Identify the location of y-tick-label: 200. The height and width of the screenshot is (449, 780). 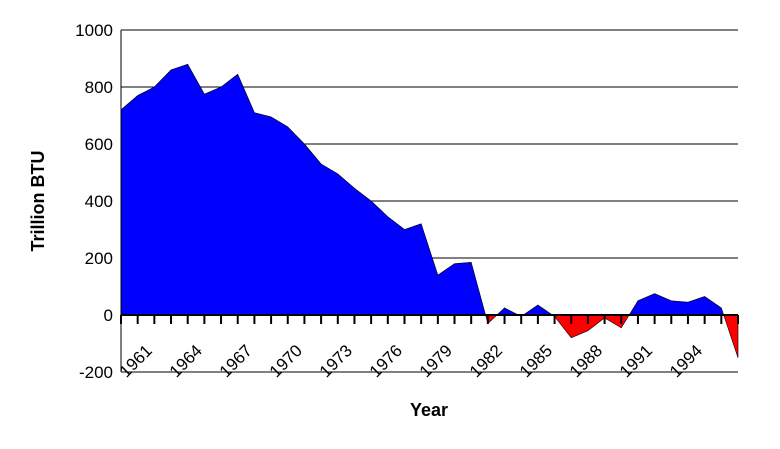
(99, 258).